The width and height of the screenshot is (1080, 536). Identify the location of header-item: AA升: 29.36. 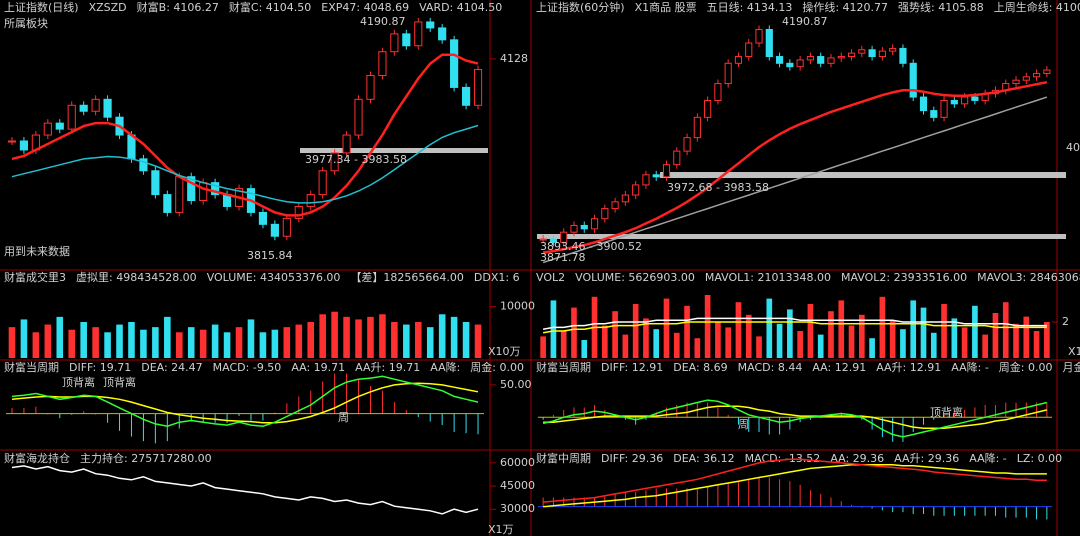
(926, 458).